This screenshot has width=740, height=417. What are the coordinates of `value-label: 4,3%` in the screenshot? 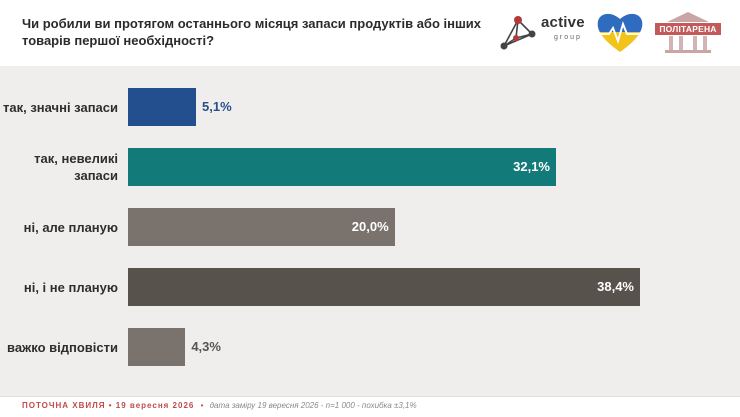 It's located at (206, 346).